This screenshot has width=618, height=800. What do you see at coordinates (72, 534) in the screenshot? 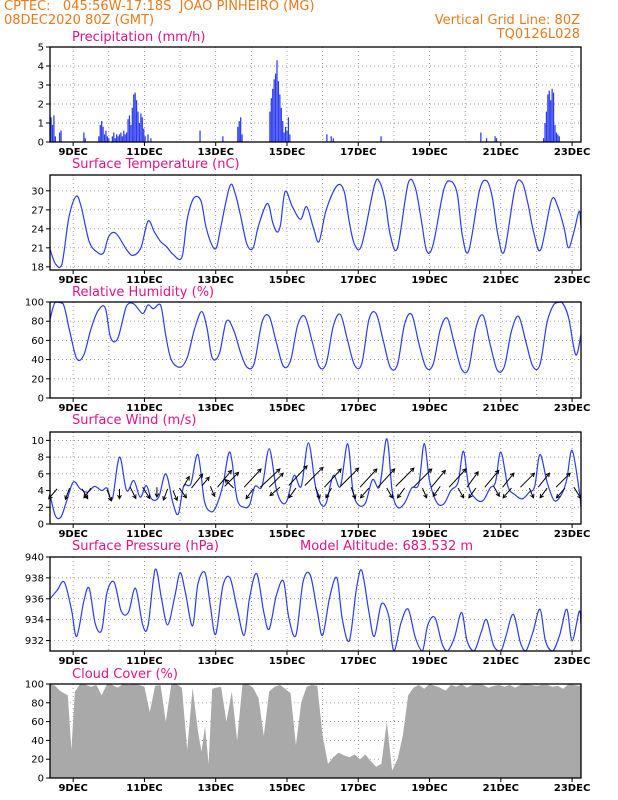
I see `surface-wind-xtick-label: 9DEC` at bounding box center [72, 534].